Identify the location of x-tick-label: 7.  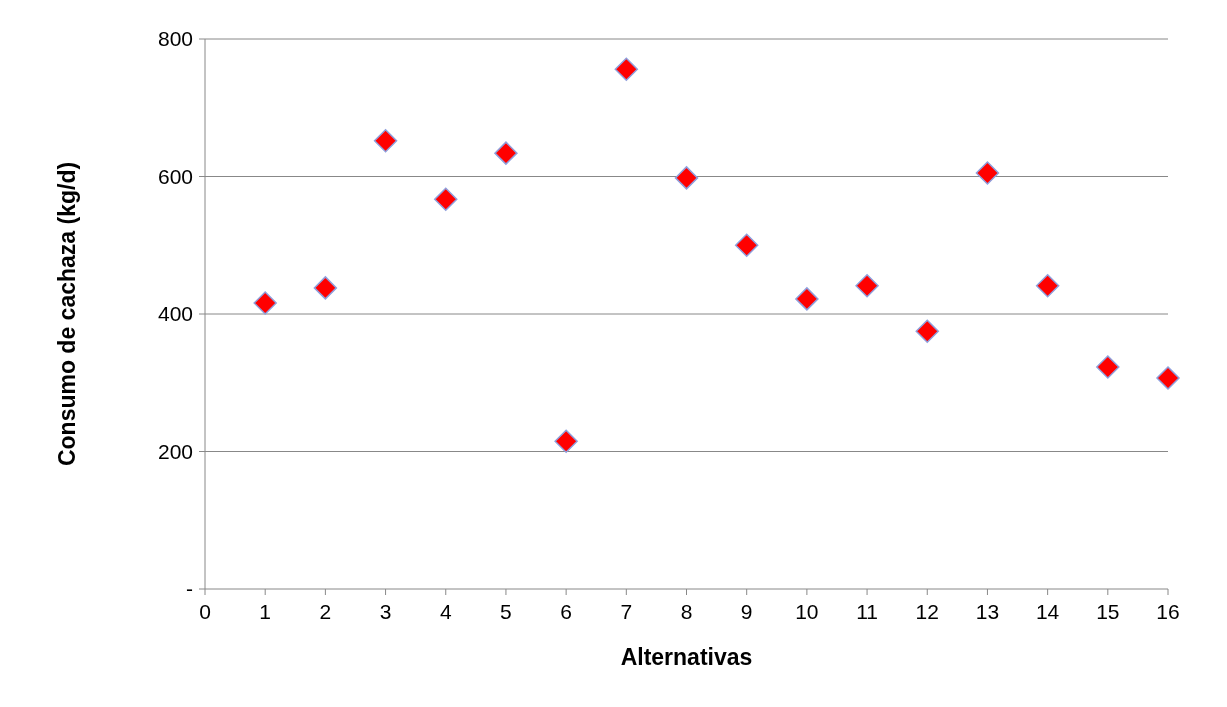
(626, 611).